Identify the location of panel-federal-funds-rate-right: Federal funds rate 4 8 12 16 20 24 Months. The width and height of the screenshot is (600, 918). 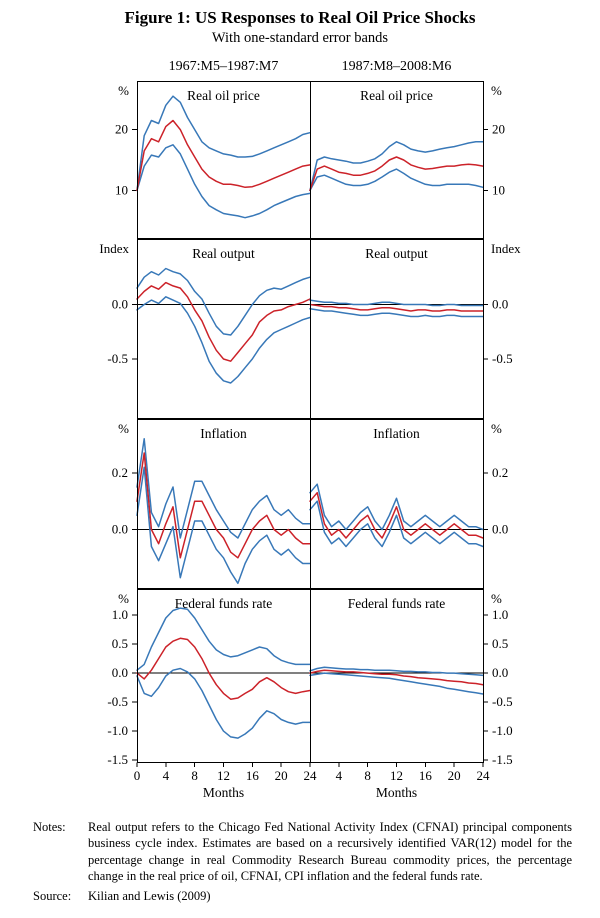
(400, 694).